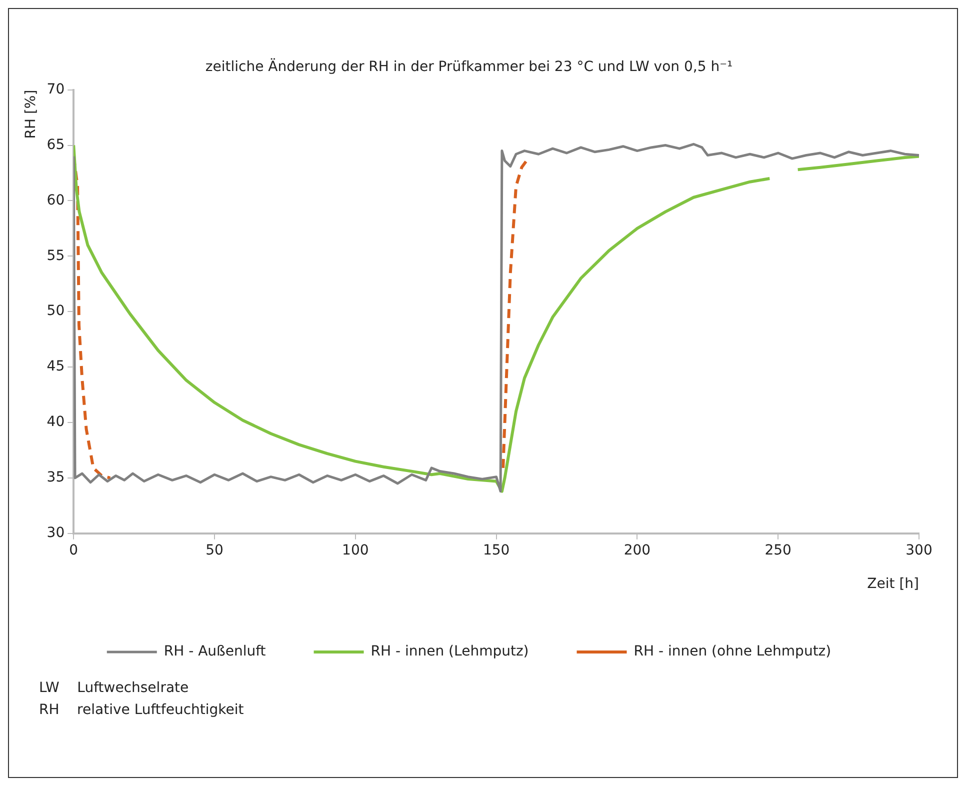 This screenshot has width=974, height=794. Describe the element at coordinates (114, 688) in the screenshot. I see `text: LW Luftwechselrate` at that location.